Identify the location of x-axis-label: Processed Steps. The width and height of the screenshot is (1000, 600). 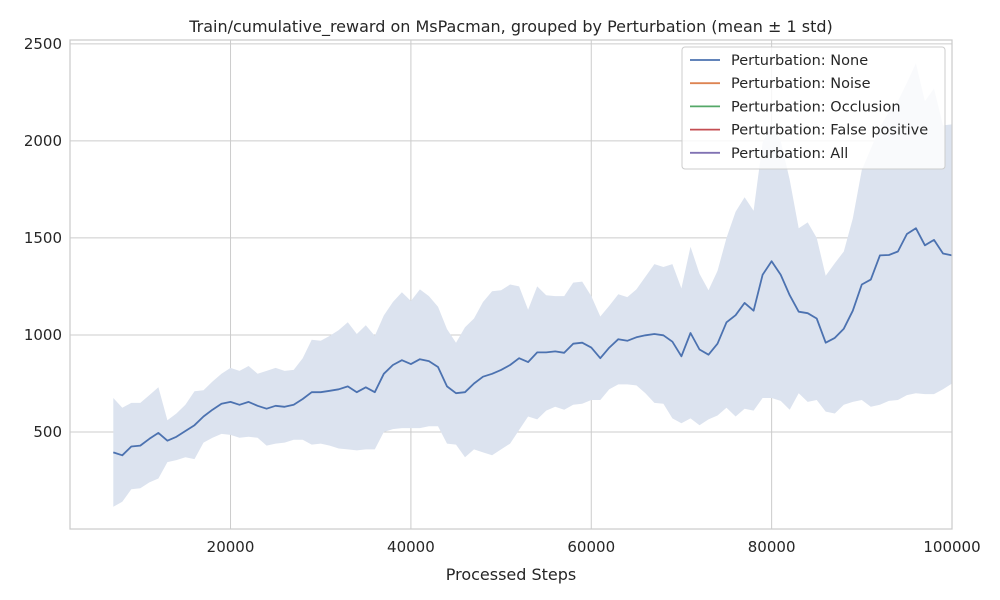
(511, 574).